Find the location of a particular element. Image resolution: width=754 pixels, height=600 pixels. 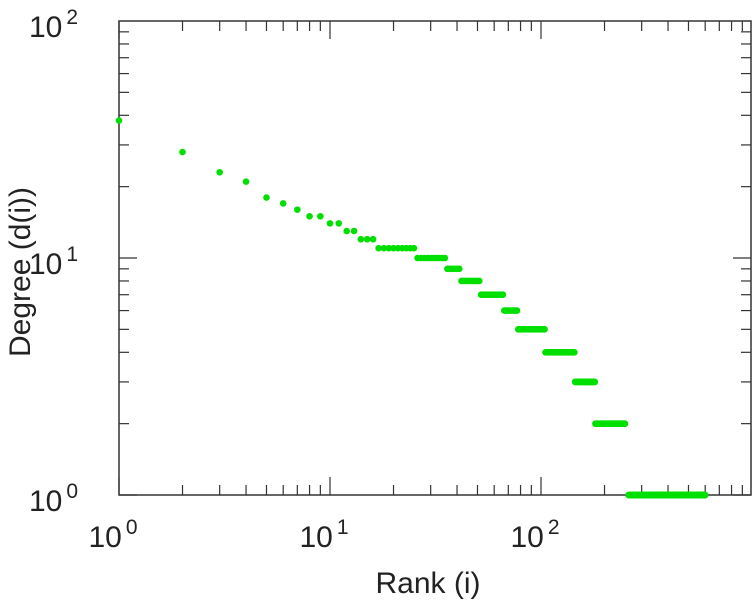

x-tick-exponent: 2 is located at coordinates (554, 527).